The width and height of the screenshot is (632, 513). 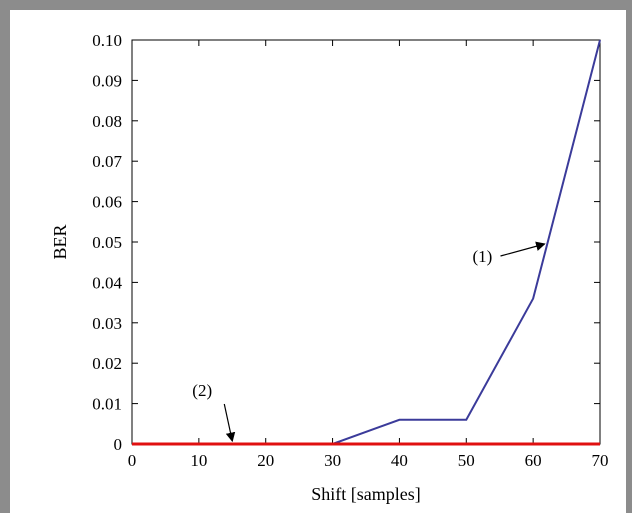 What do you see at coordinates (229, 423) in the screenshot?
I see `annotation-2-arrow` at bounding box center [229, 423].